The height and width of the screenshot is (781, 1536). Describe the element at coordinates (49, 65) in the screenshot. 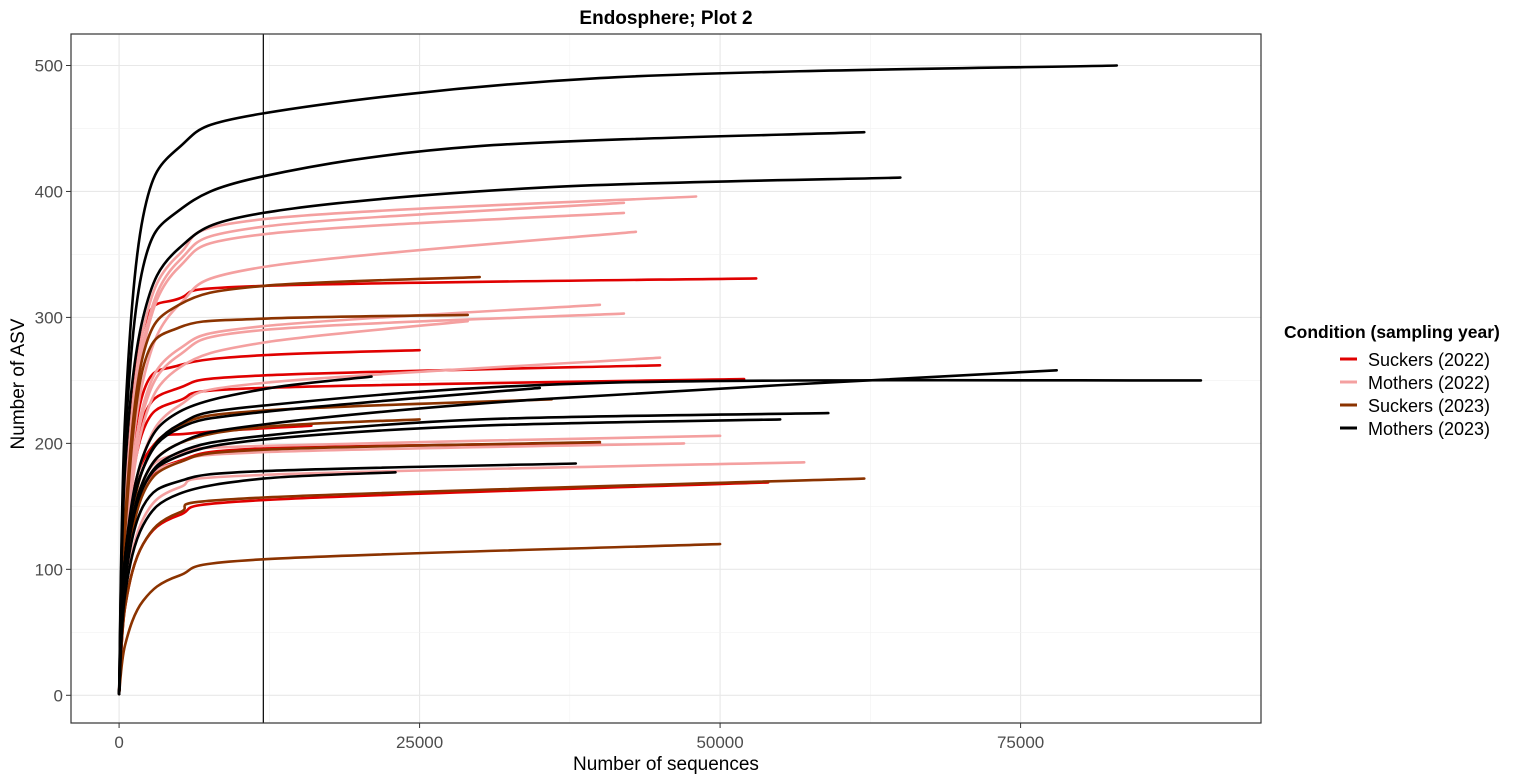

I see `y-tick-label: 500` at that location.